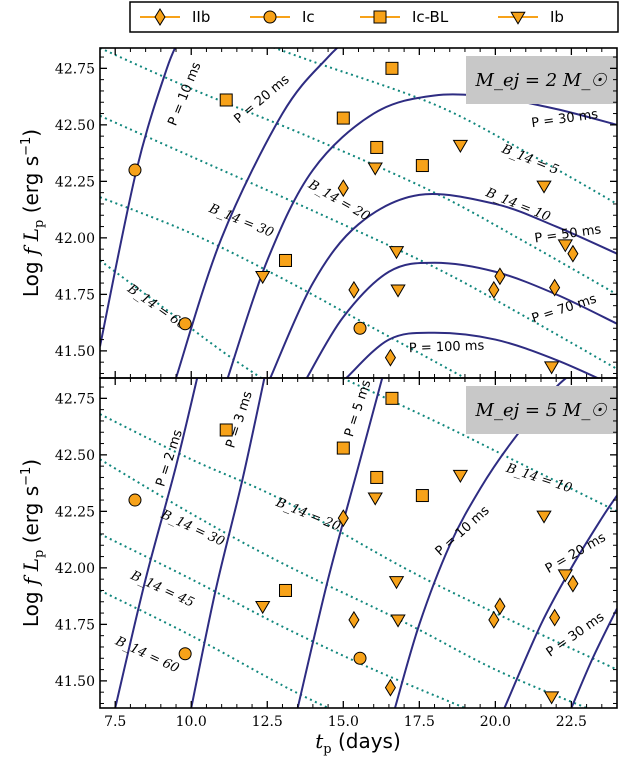 This screenshot has height=762, width=633. Describe the element at coordinates (267, 722) in the screenshot. I see `xtick-label-3: 12.5` at that location.